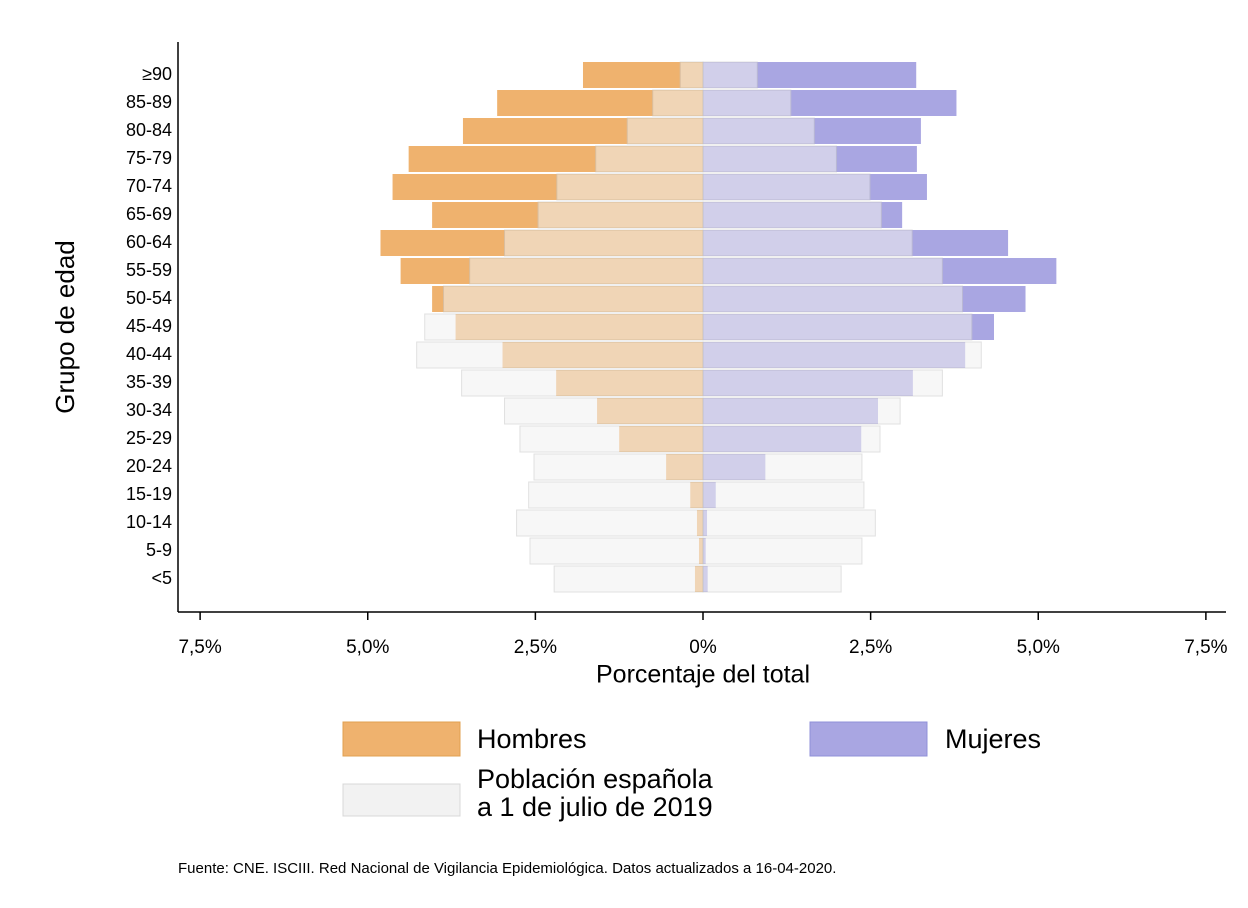 The height and width of the screenshot is (908, 1248). Describe the element at coordinates (149, 102) in the screenshot. I see `y-tick-label: 85-89` at that location.